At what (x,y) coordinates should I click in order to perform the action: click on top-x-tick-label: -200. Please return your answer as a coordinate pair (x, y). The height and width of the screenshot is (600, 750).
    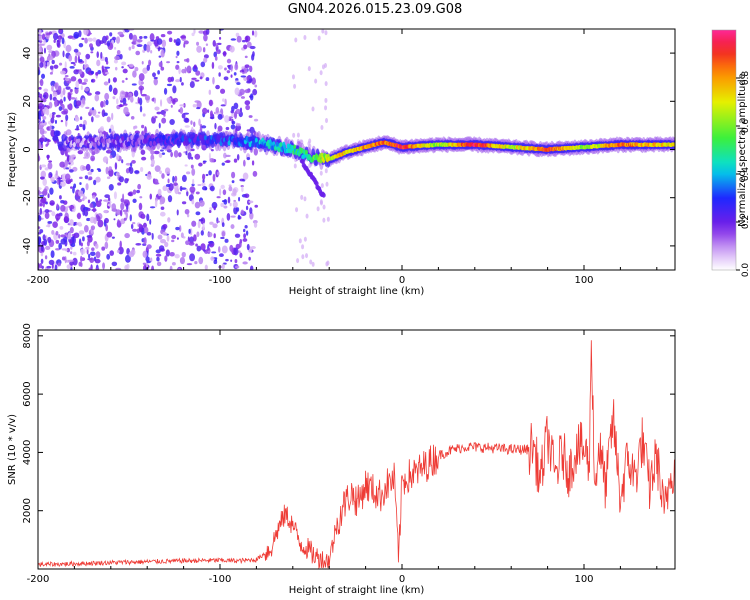
    Looking at the image, I should click on (38, 280).